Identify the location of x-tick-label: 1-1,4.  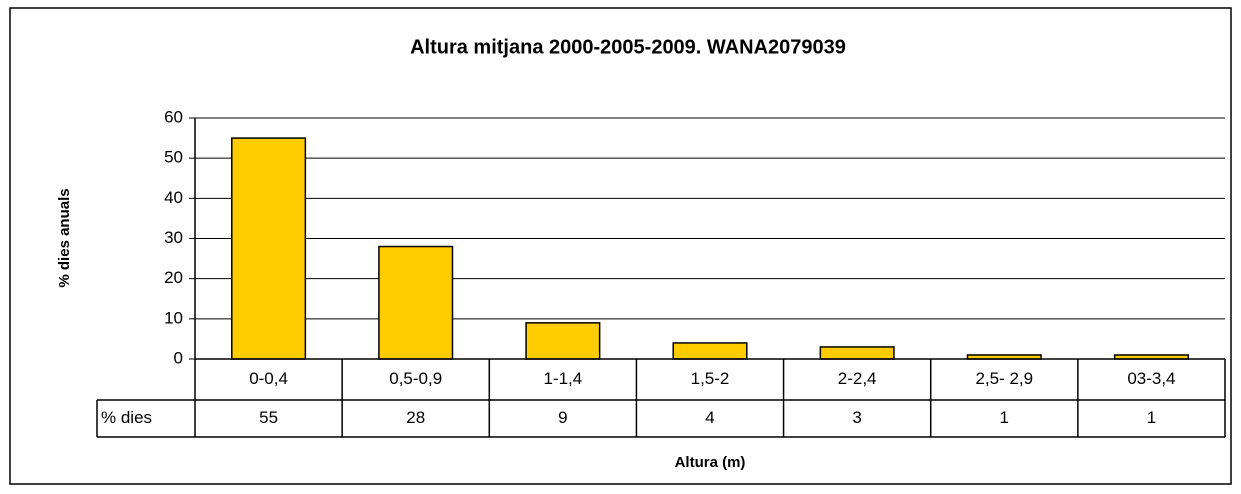
(562, 378).